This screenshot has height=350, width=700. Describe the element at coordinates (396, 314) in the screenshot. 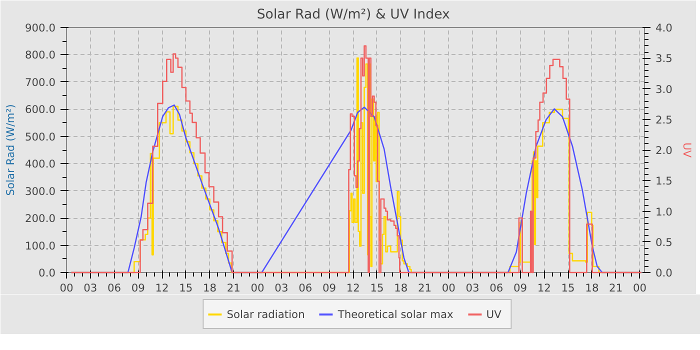

I see `legend-label: Theoretical solar max` at that location.